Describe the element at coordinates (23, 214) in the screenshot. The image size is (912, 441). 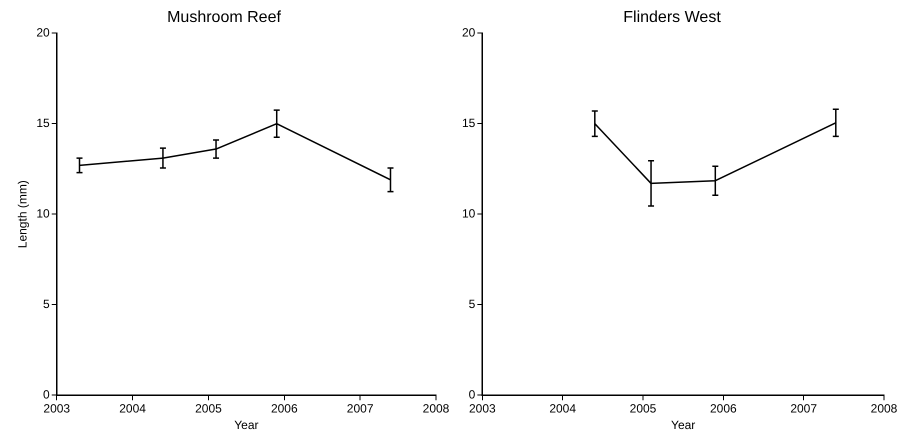
I see `y-axis-title: Length (mm)` at that location.